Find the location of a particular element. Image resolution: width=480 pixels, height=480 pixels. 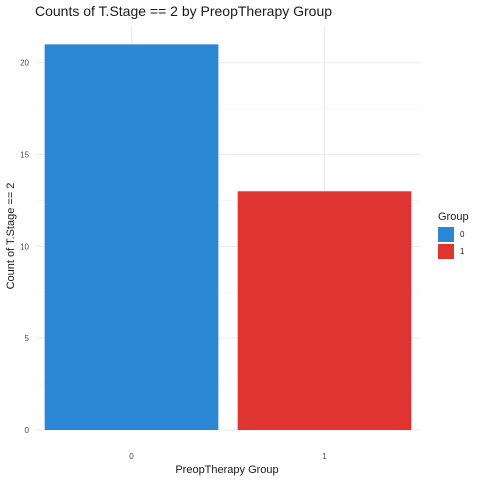

legend-label-1: 1 is located at coordinates (462, 251).